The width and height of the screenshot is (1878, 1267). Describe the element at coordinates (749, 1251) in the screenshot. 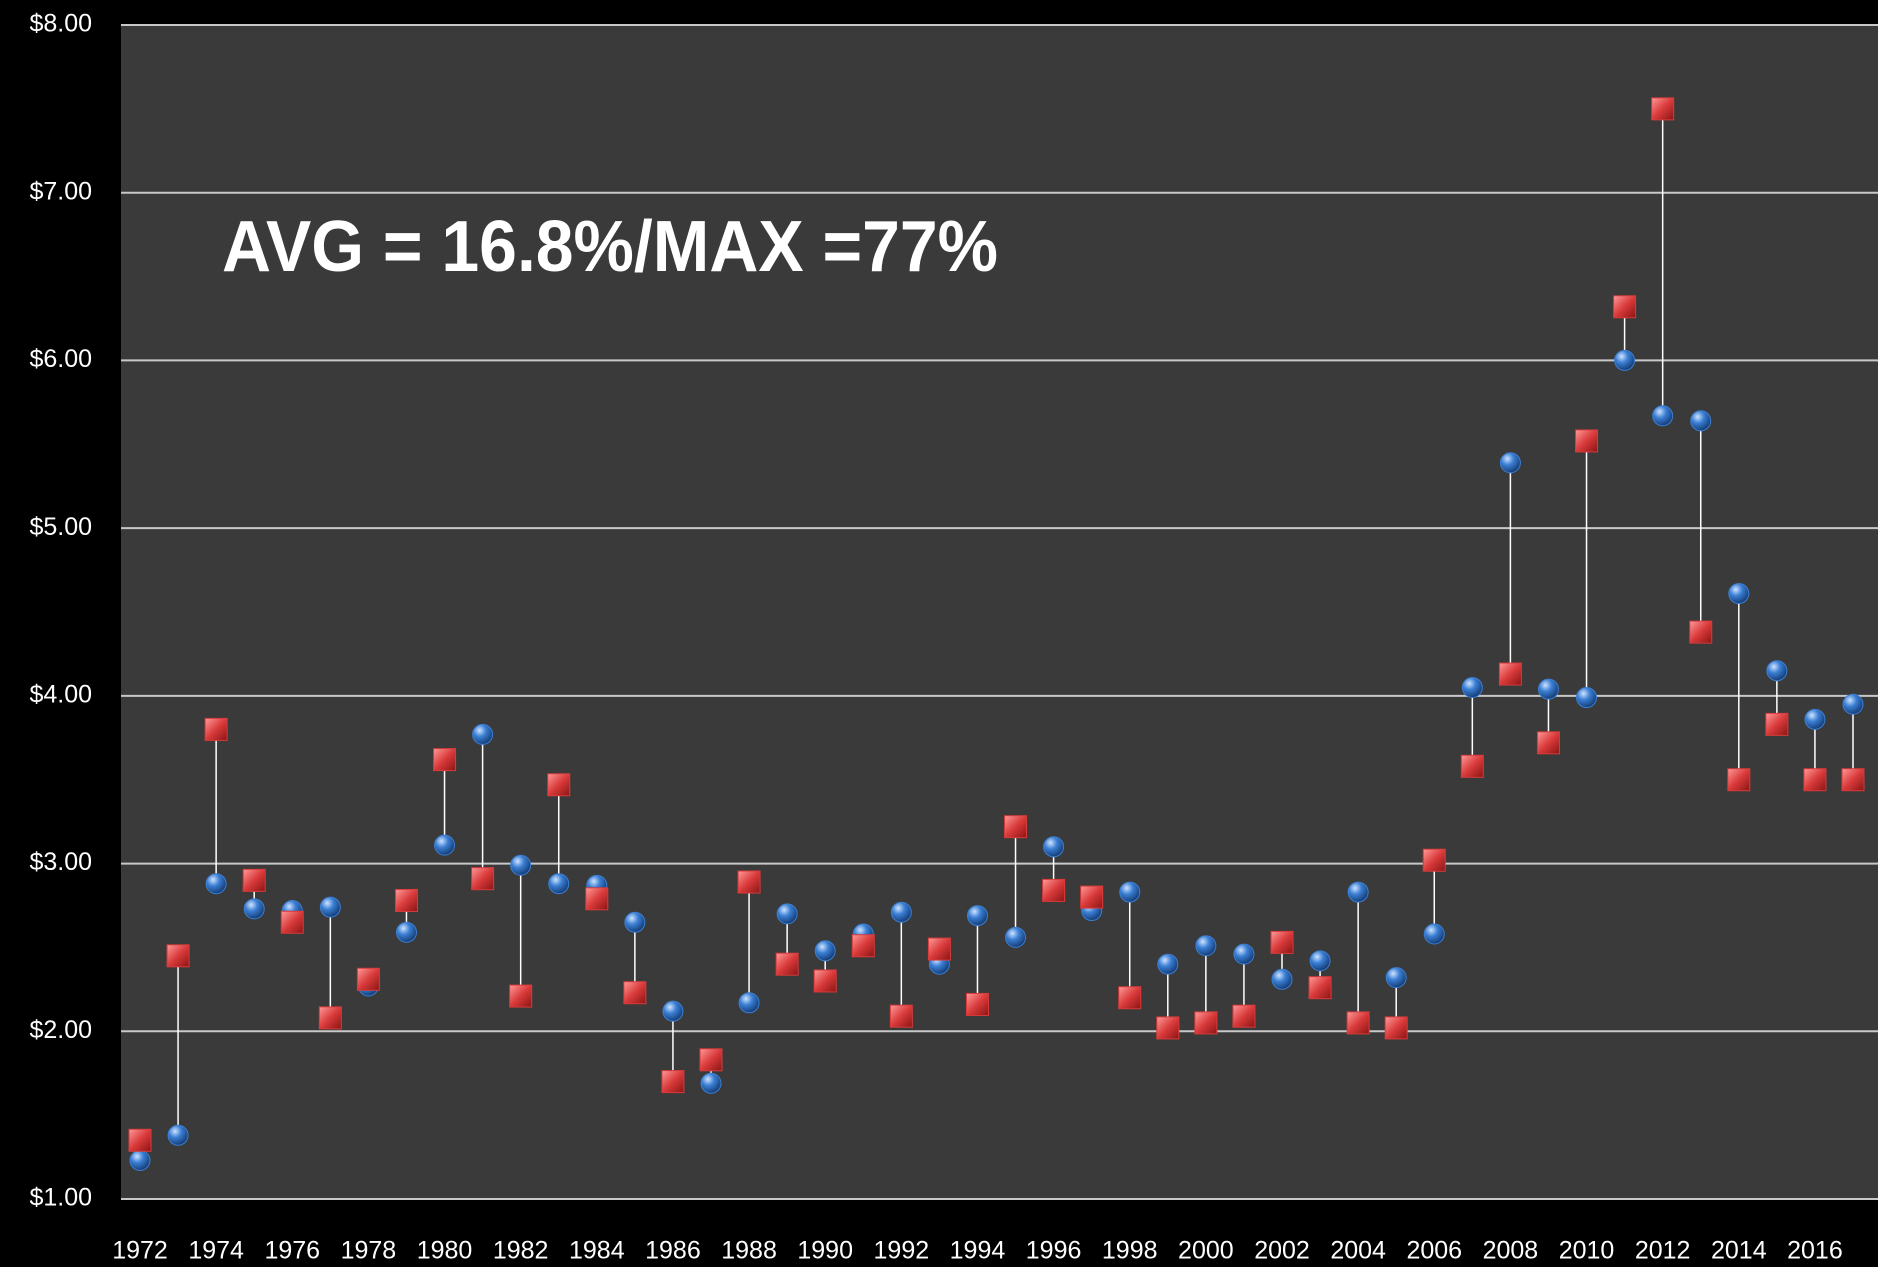

I see `x-tick-label: 1988` at that location.